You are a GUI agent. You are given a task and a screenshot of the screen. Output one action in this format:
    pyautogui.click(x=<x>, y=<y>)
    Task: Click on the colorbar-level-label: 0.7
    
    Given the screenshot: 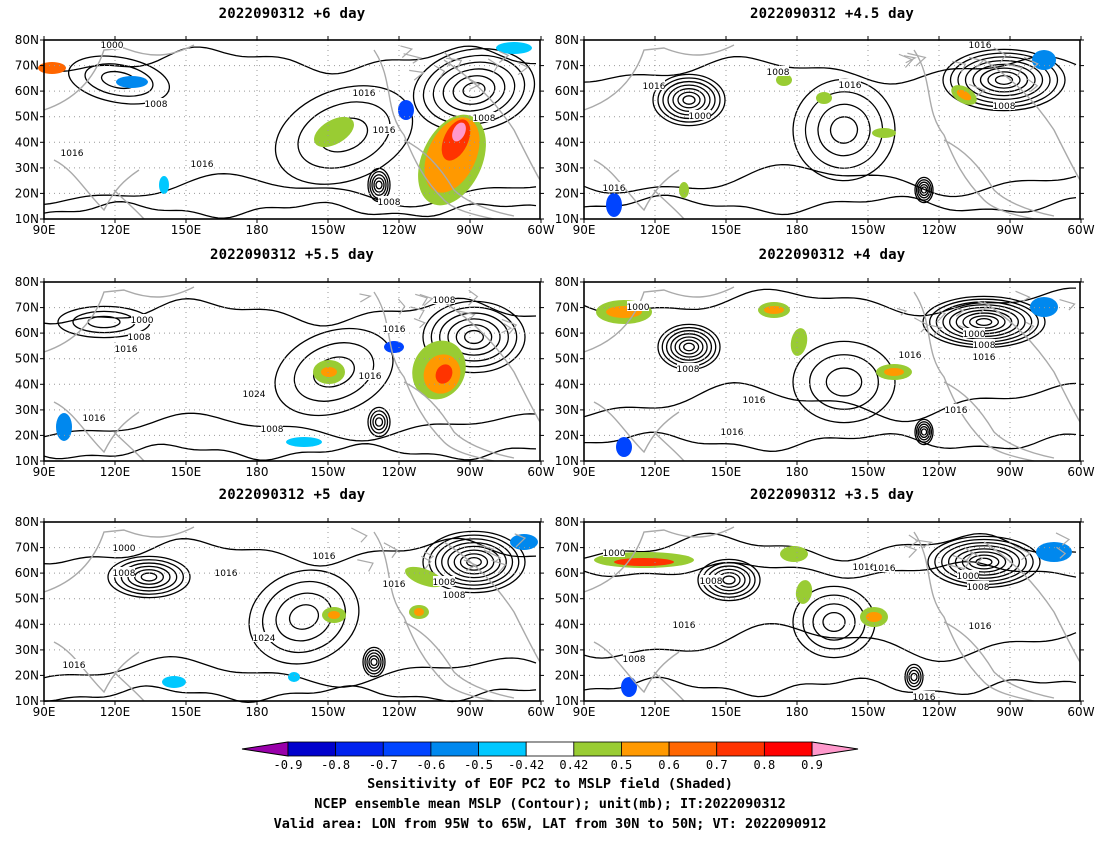 What is the action you would take?
    pyautogui.click(x=717, y=765)
    